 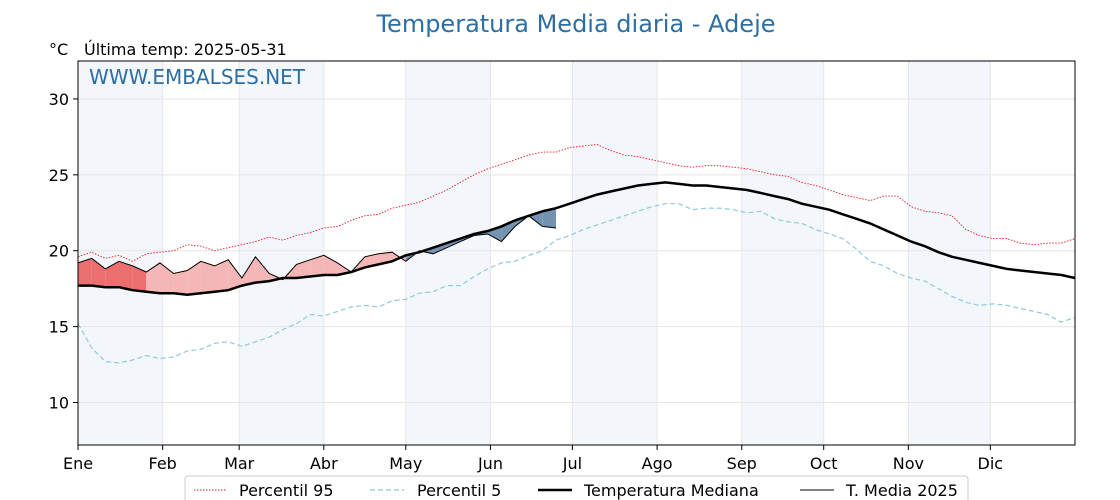 I want to click on last-temp-label: Última temp: 2025-05-31, so click(x=185, y=49).